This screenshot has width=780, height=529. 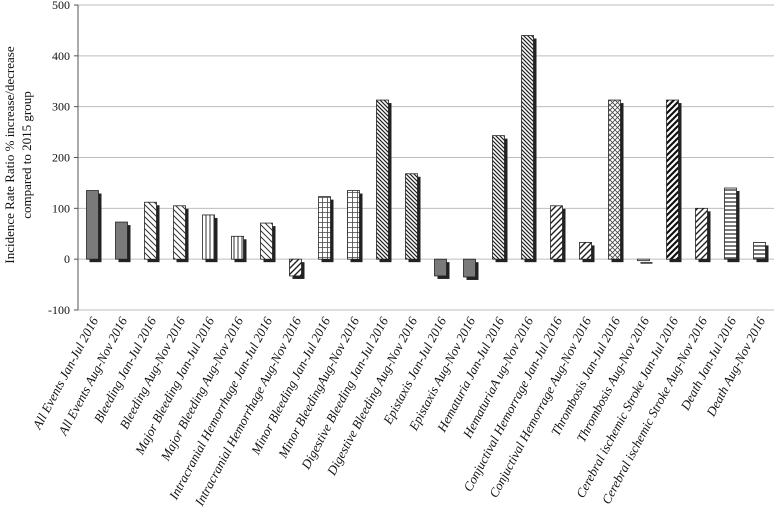 I want to click on y-tick-label: 0, so click(x=67, y=259).